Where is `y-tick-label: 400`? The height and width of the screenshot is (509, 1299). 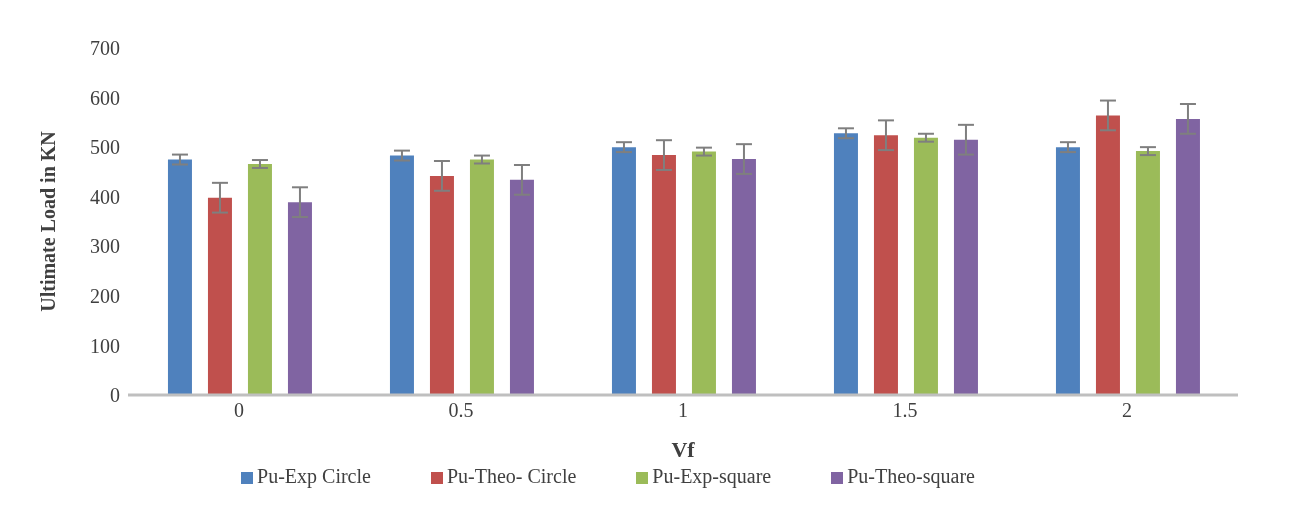 y-tick-label: 400 is located at coordinates (105, 196).